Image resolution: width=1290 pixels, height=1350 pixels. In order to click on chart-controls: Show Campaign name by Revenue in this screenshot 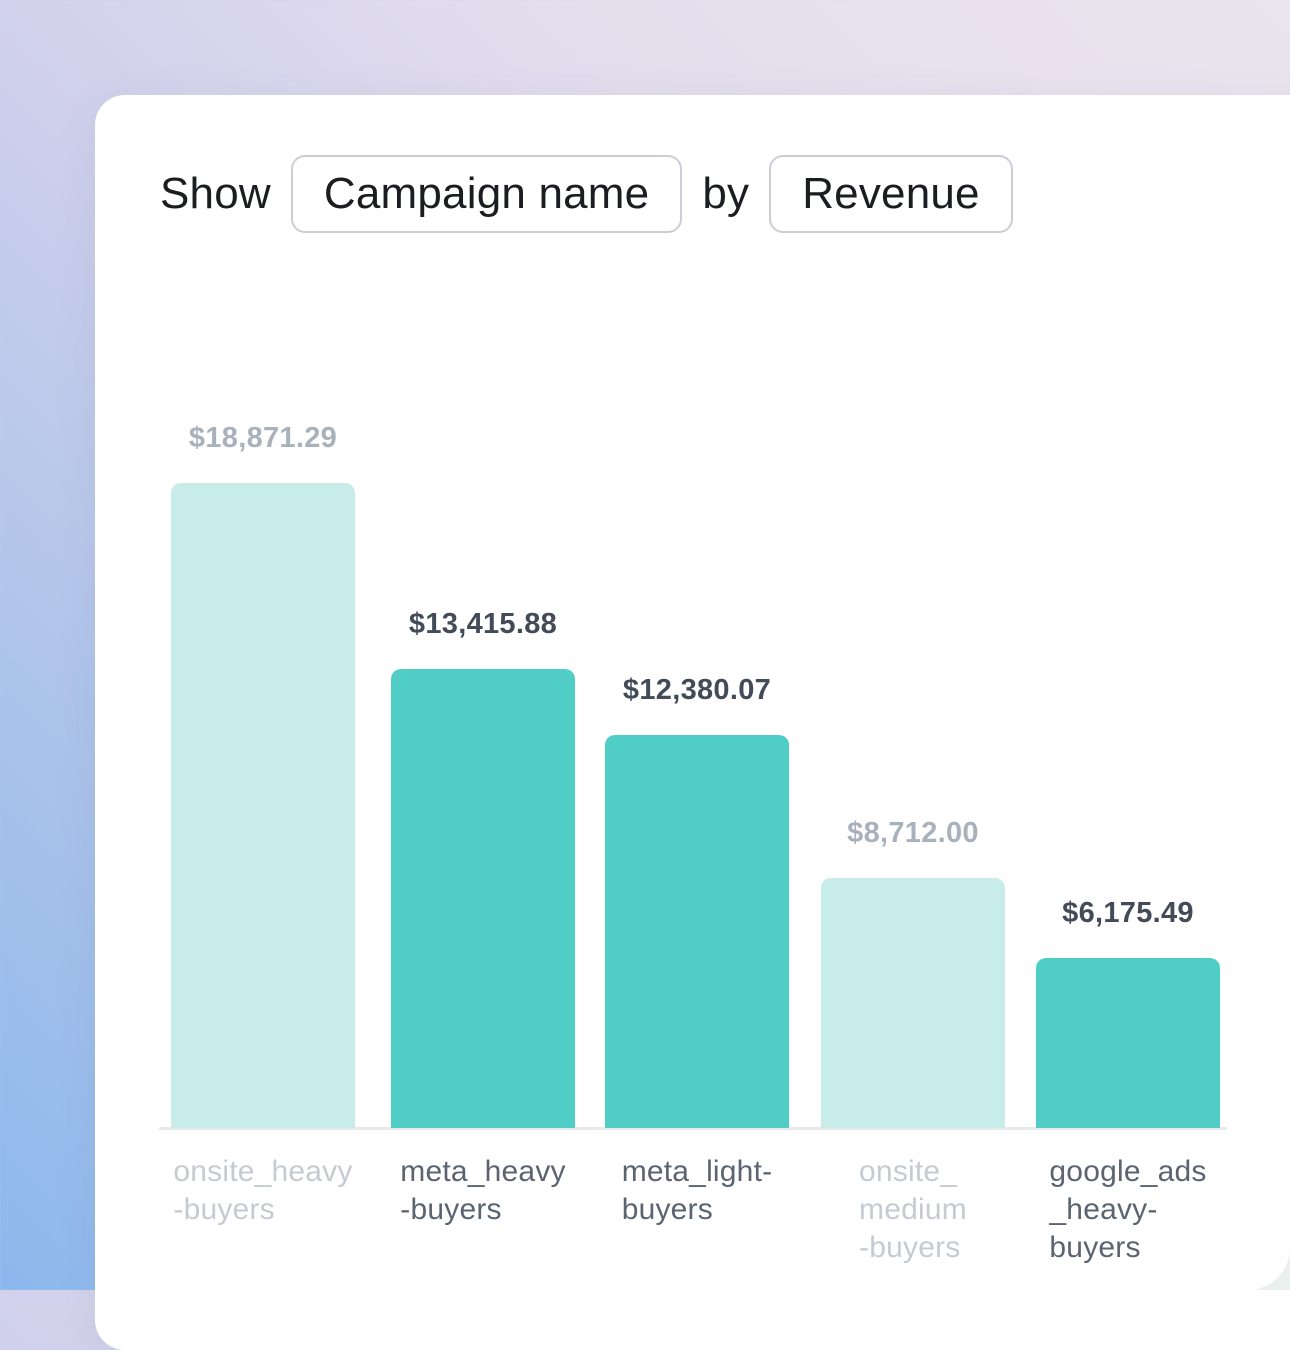, I will do `click(586, 194)`.